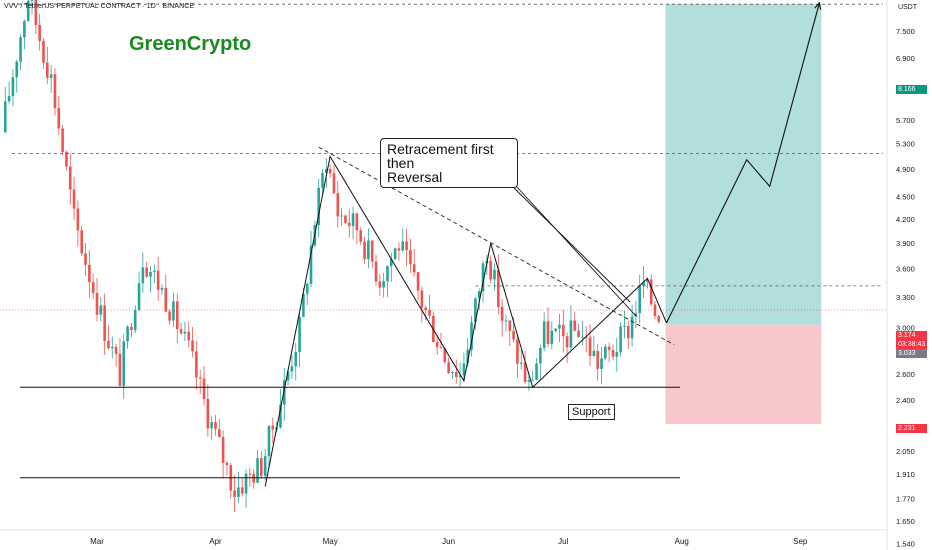  What do you see at coordinates (449, 163) in the screenshot?
I see `callout-note: Retracement first then Reversal` at bounding box center [449, 163].